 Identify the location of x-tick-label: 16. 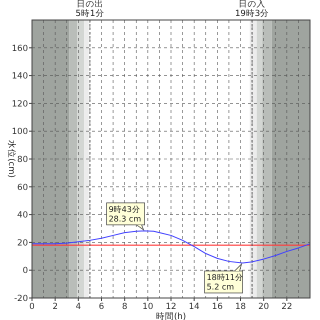
(217, 307).